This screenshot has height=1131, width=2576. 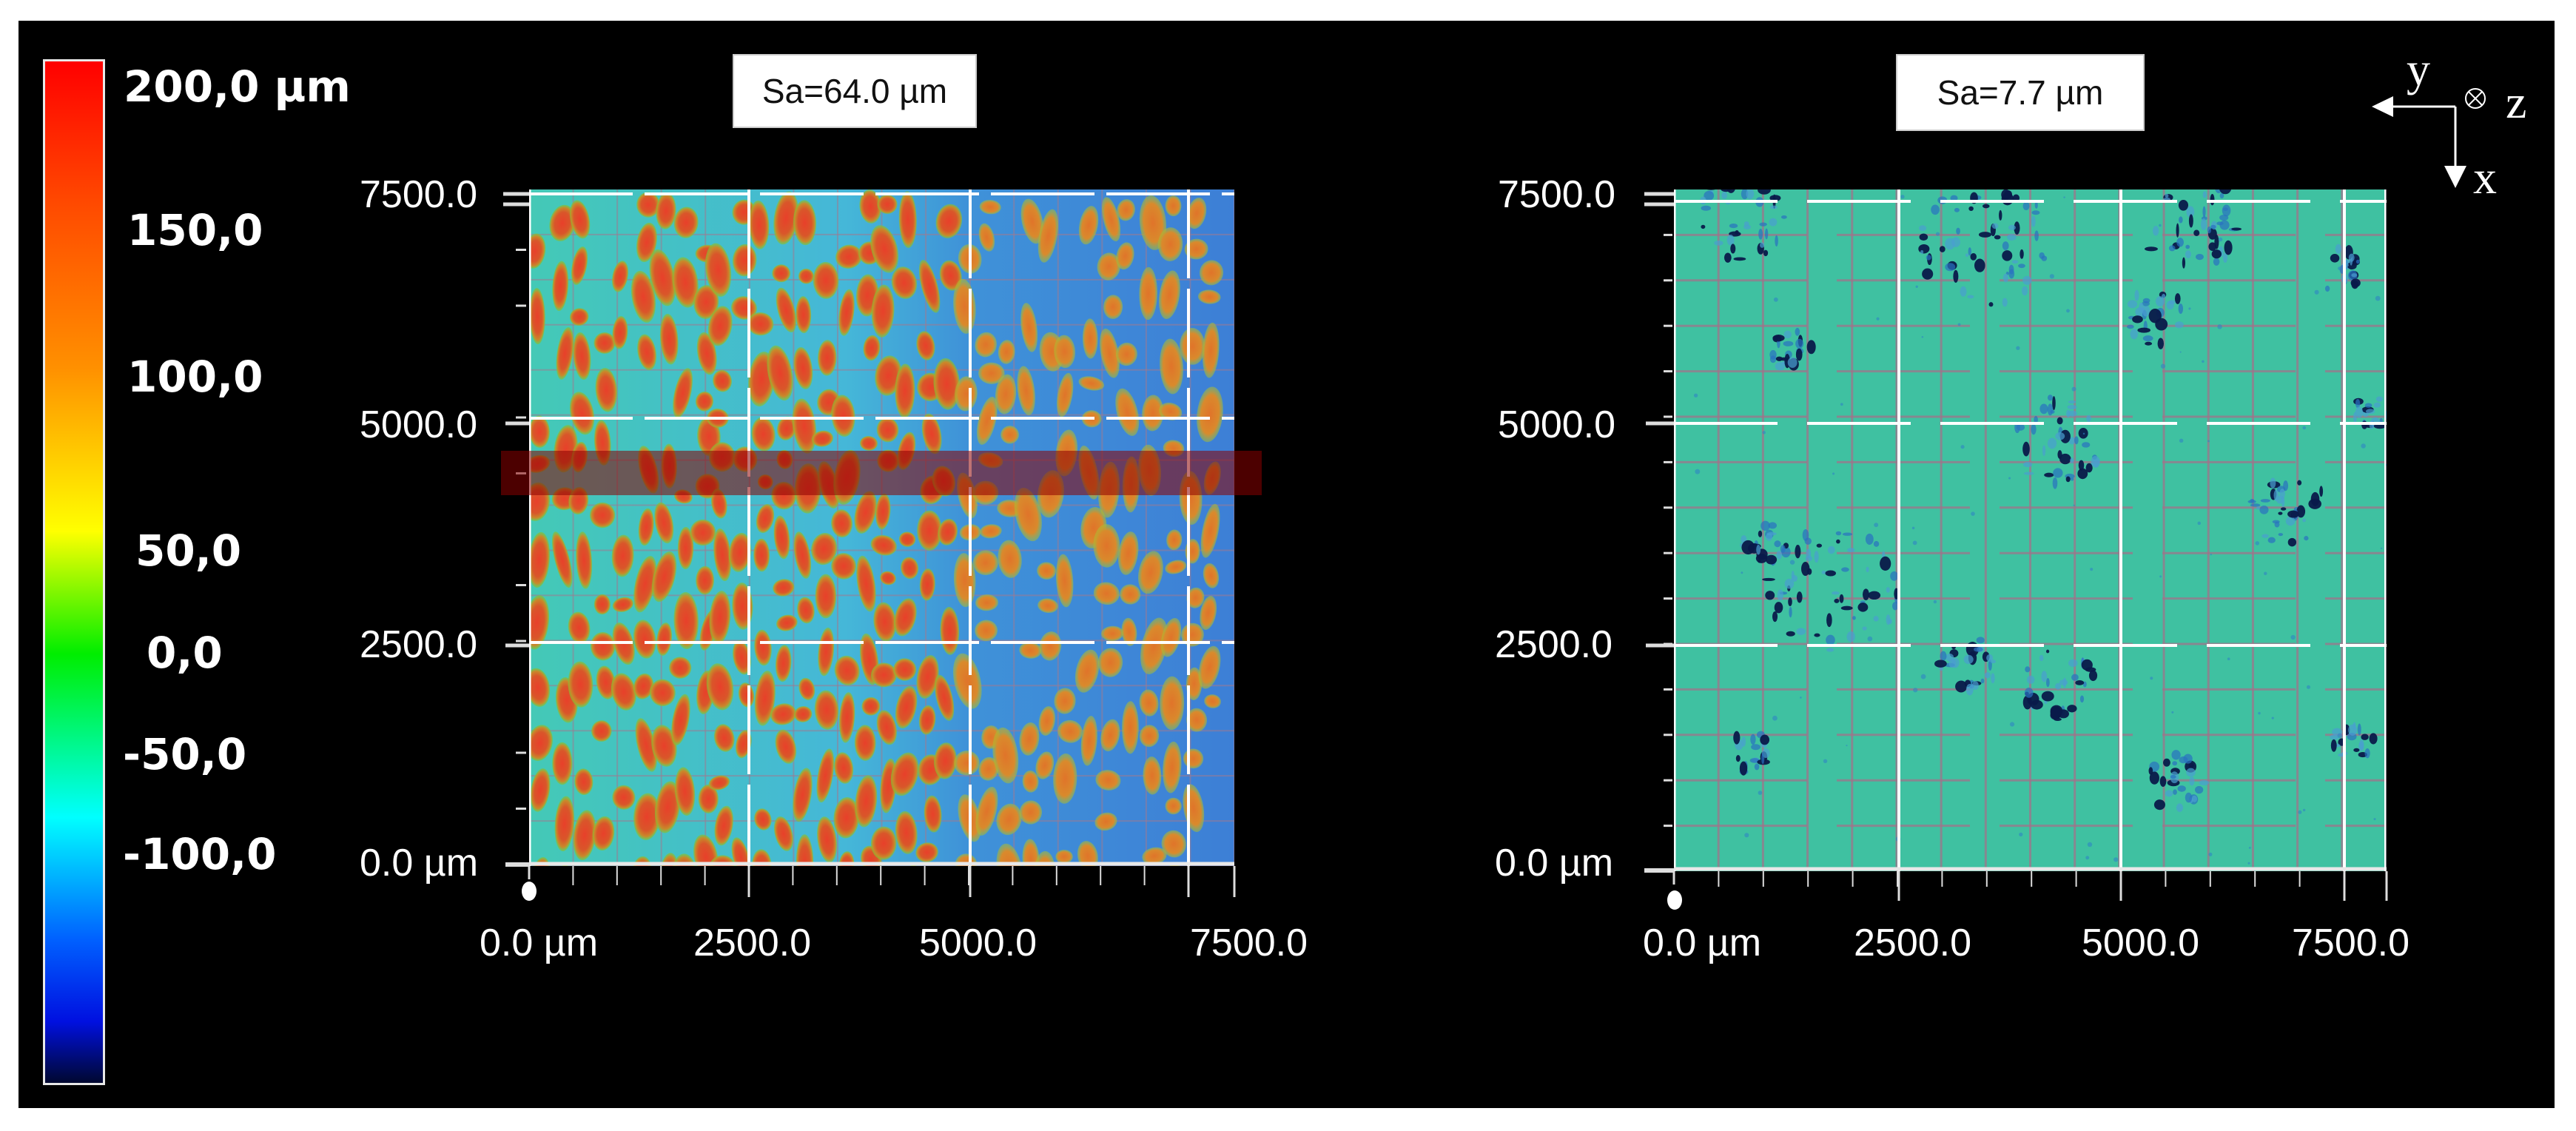 What do you see at coordinates (200, 854) in the screenshot?
I see `colorbar-label-min: -100,0` at bounding box center [200, 854].